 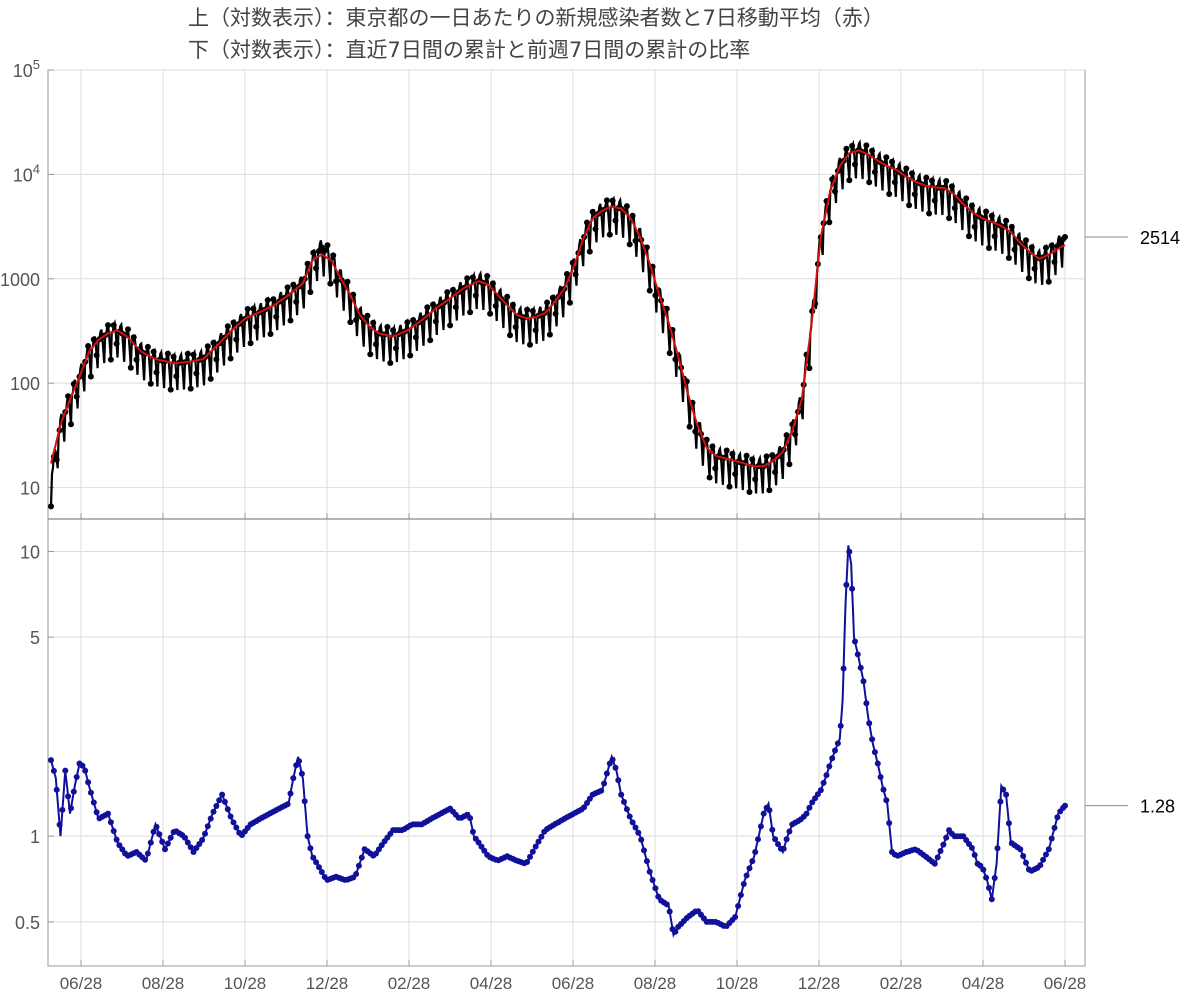 What do you see at coordinates (536, 18) in the screenshot?
I see `chart-title-top: 上（対数表示）：東京都の一日あたりの新規感染者数と7日移動平均（赤）` at bounding box center [536, 18].